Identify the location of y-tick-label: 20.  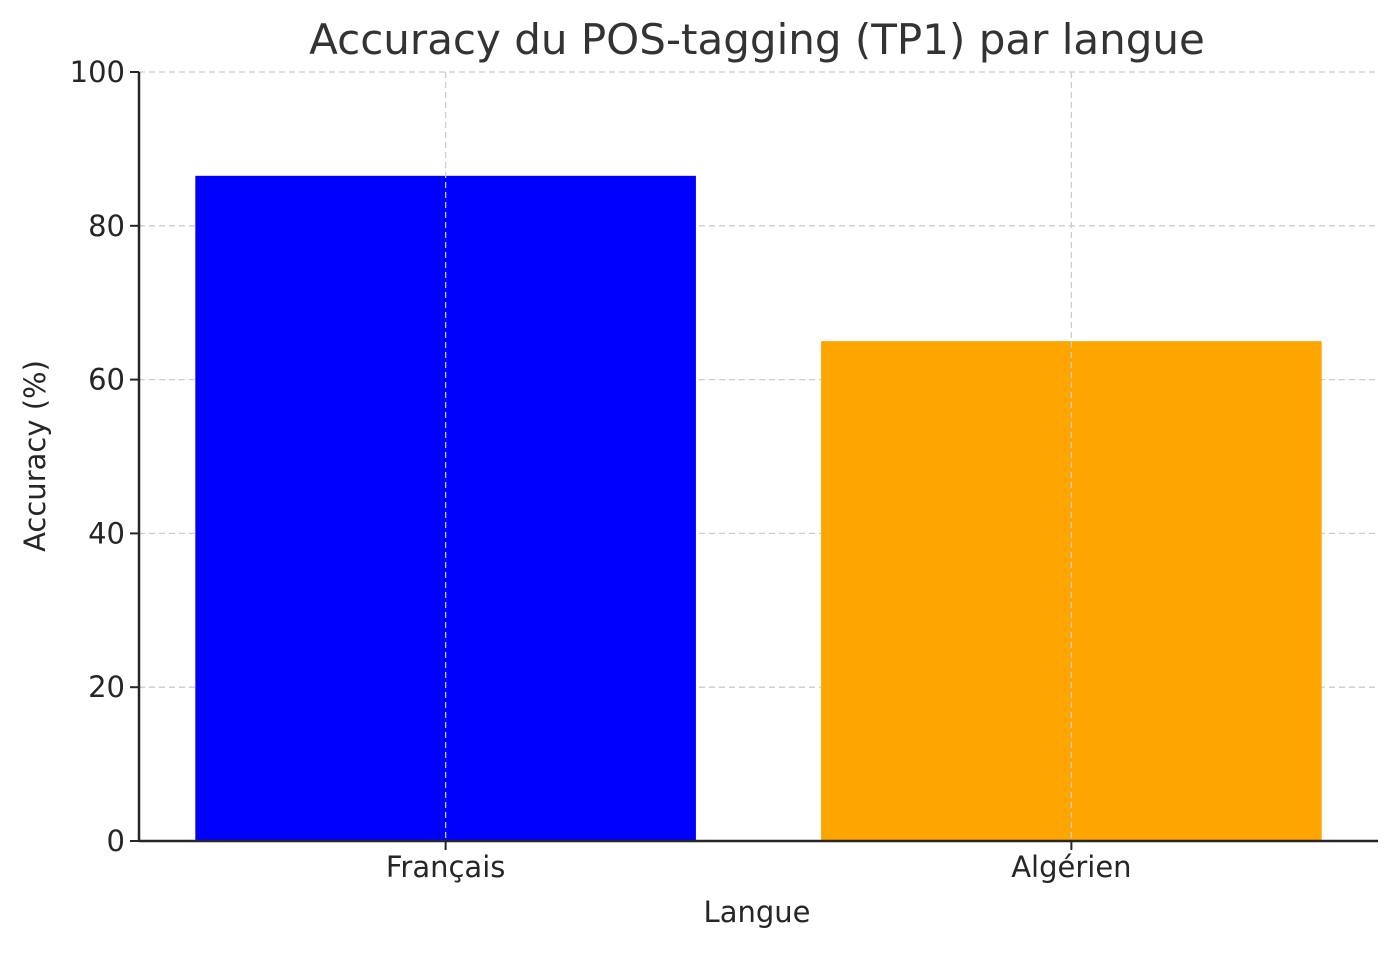
(106, 687).